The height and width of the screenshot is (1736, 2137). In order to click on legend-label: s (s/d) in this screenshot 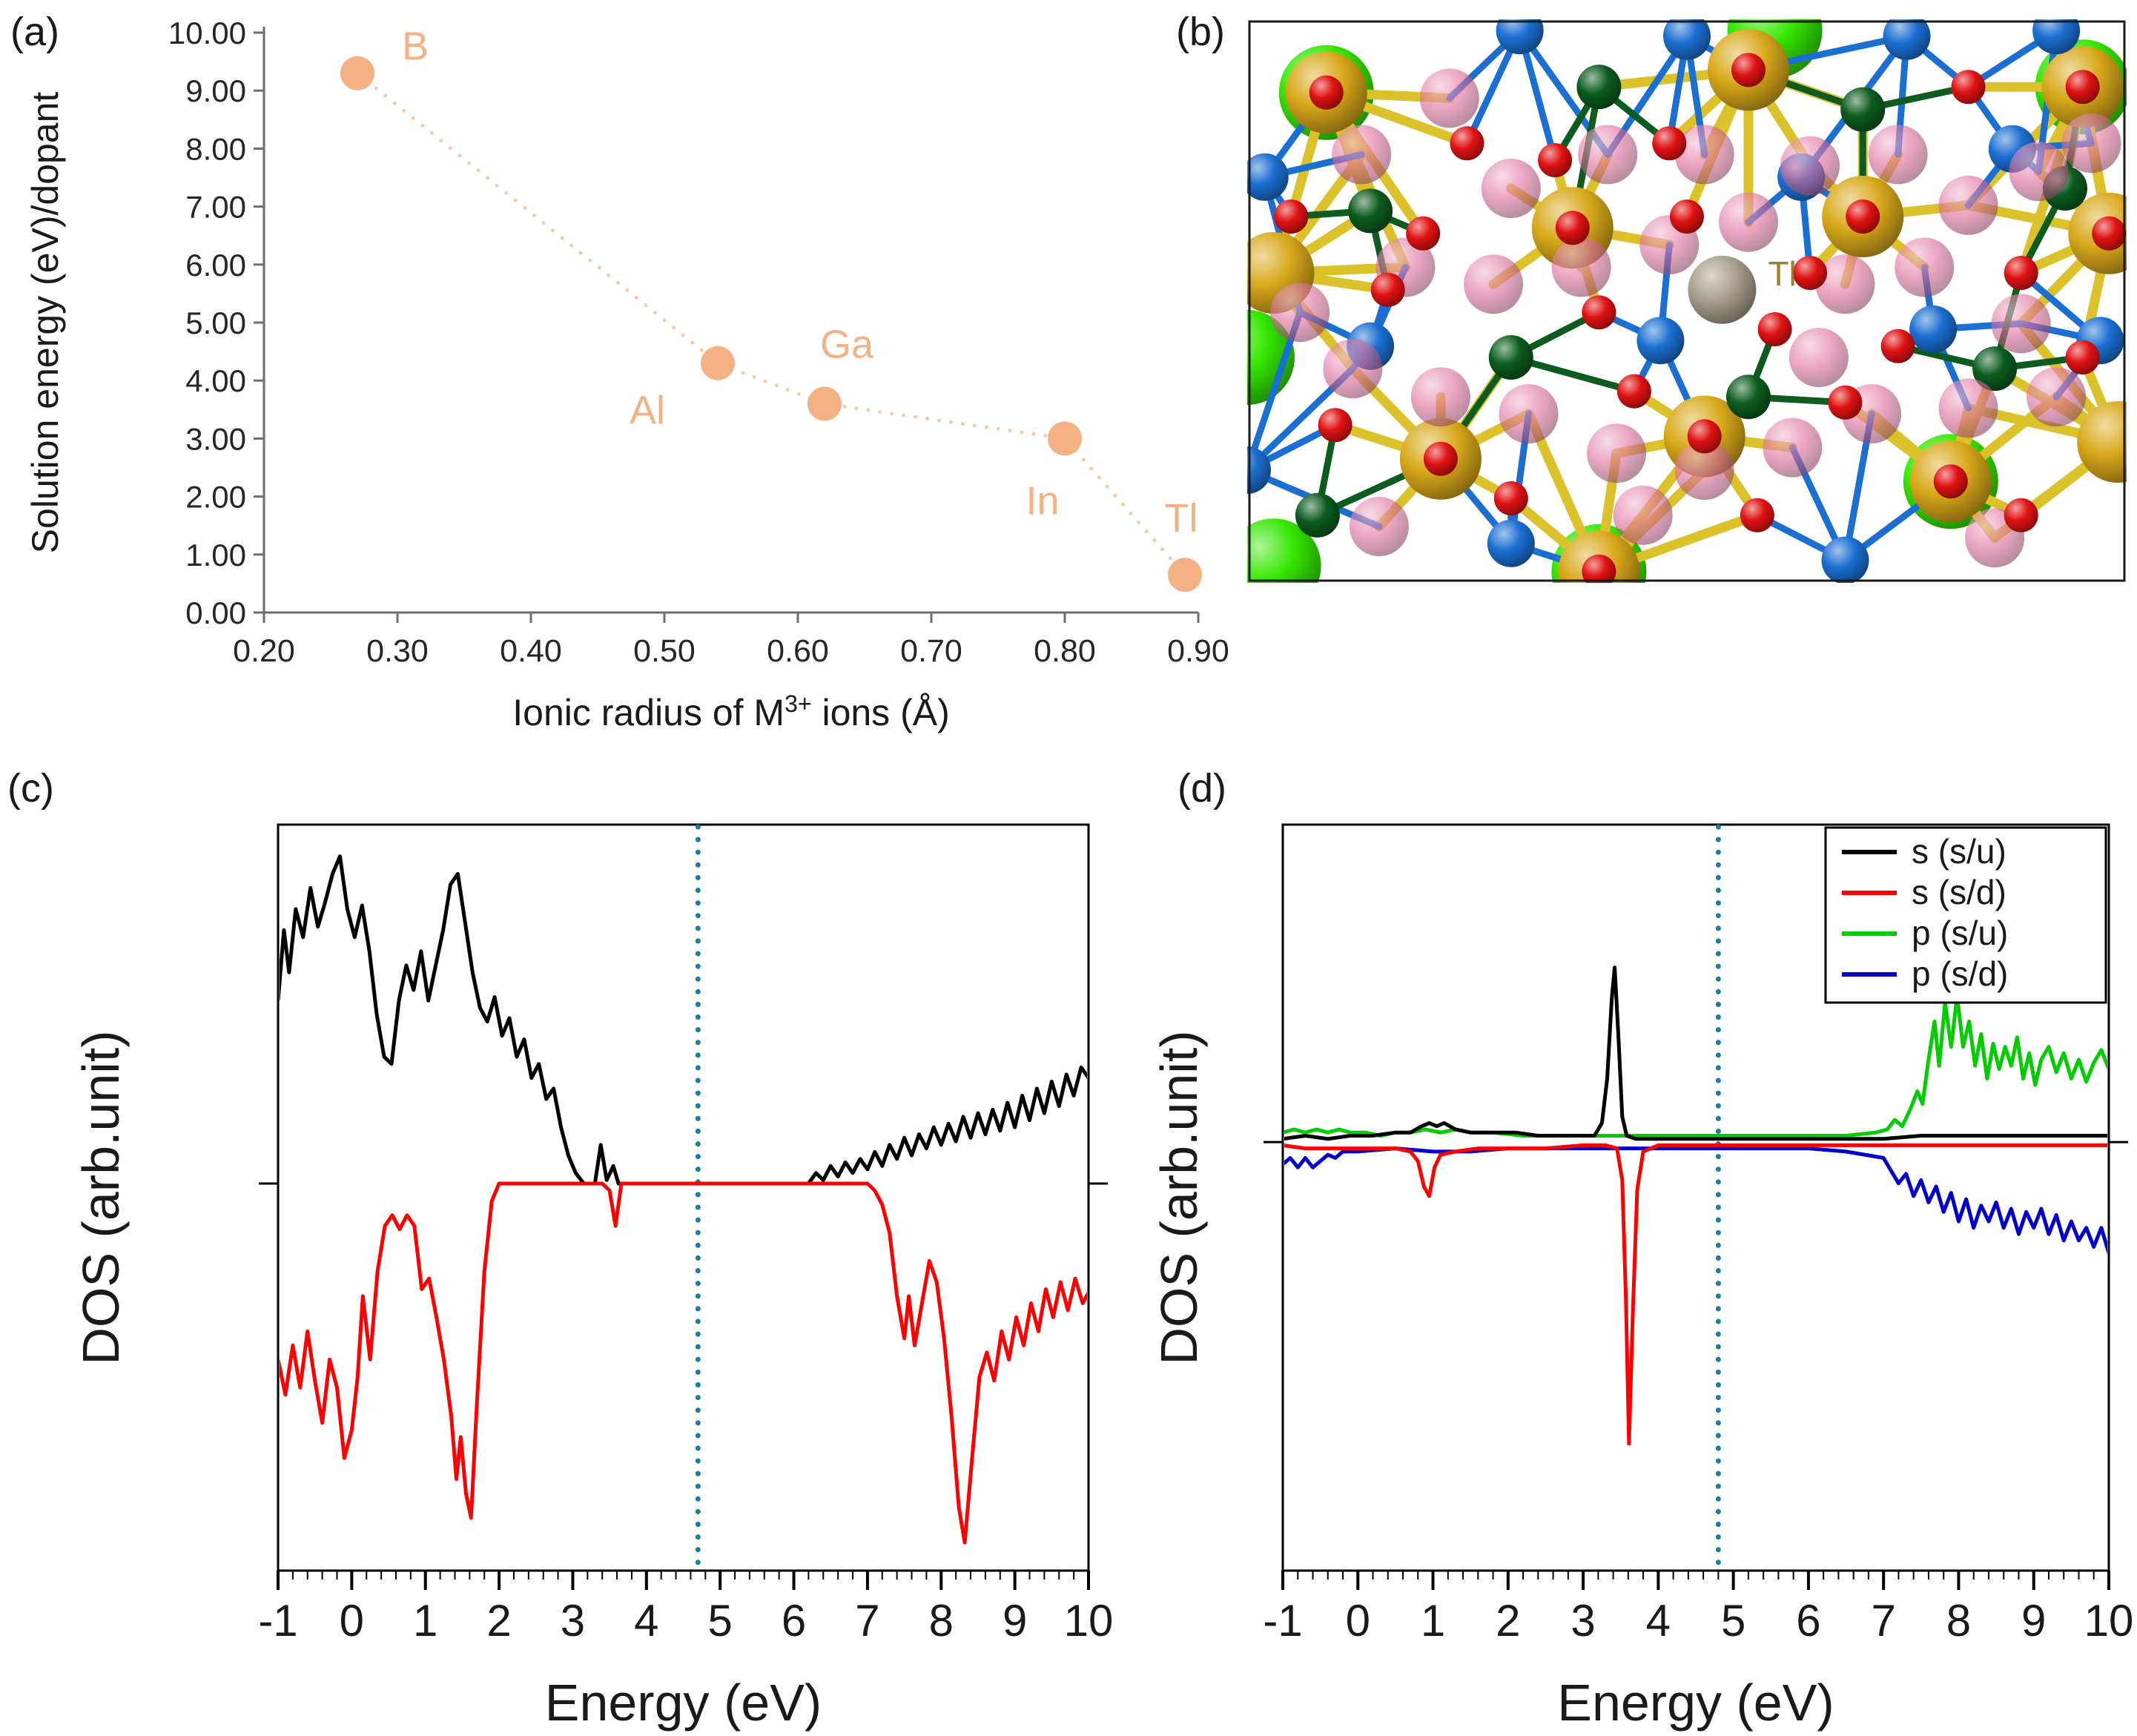, I will do `click(1959, 892)`.